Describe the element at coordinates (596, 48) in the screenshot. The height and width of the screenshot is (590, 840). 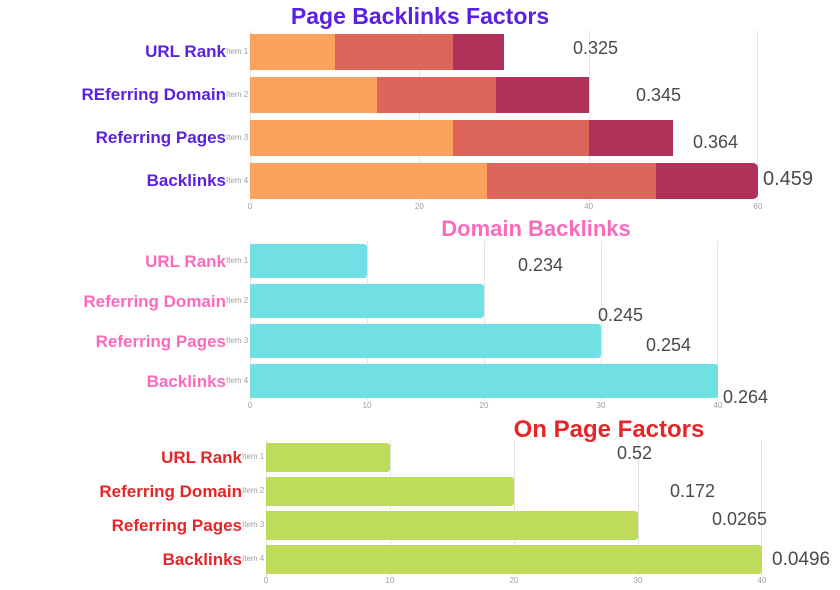
I see `value-label: 0.325` at that location.